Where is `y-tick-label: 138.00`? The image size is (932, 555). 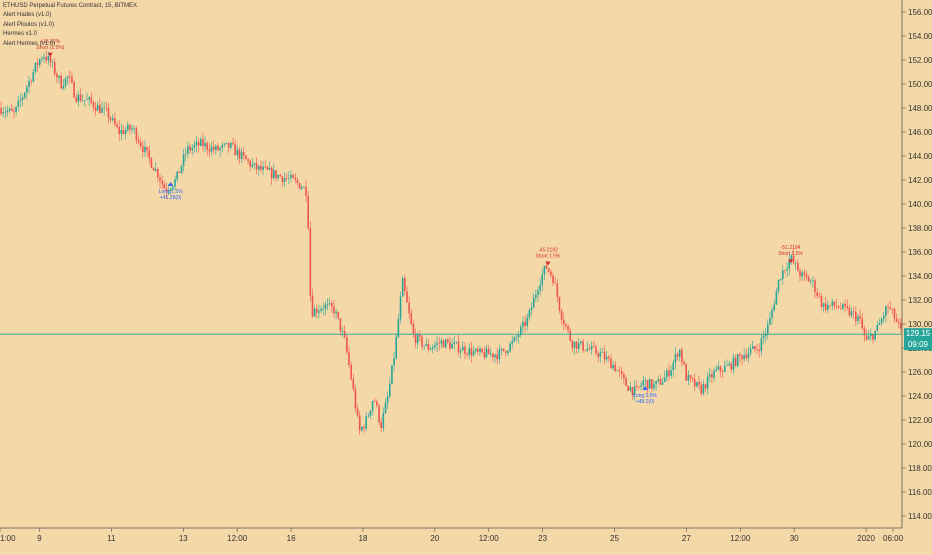
y-tick-label: 138.00 is located at coordinates (920, 228).